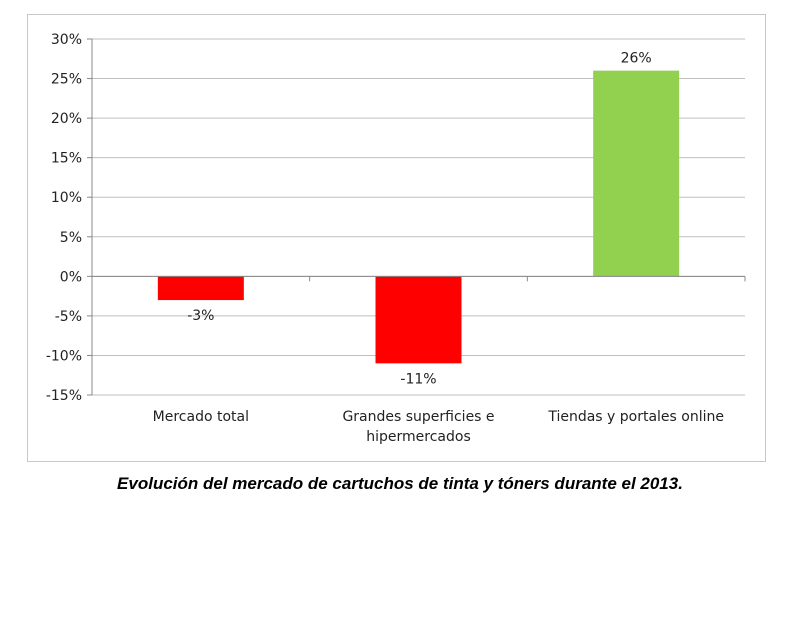 The height and width of the screenshot is (636, 800). Describe the element at coordinates (66, 159) in the screenshot. I see `y-tick-label: 15%` at that location.